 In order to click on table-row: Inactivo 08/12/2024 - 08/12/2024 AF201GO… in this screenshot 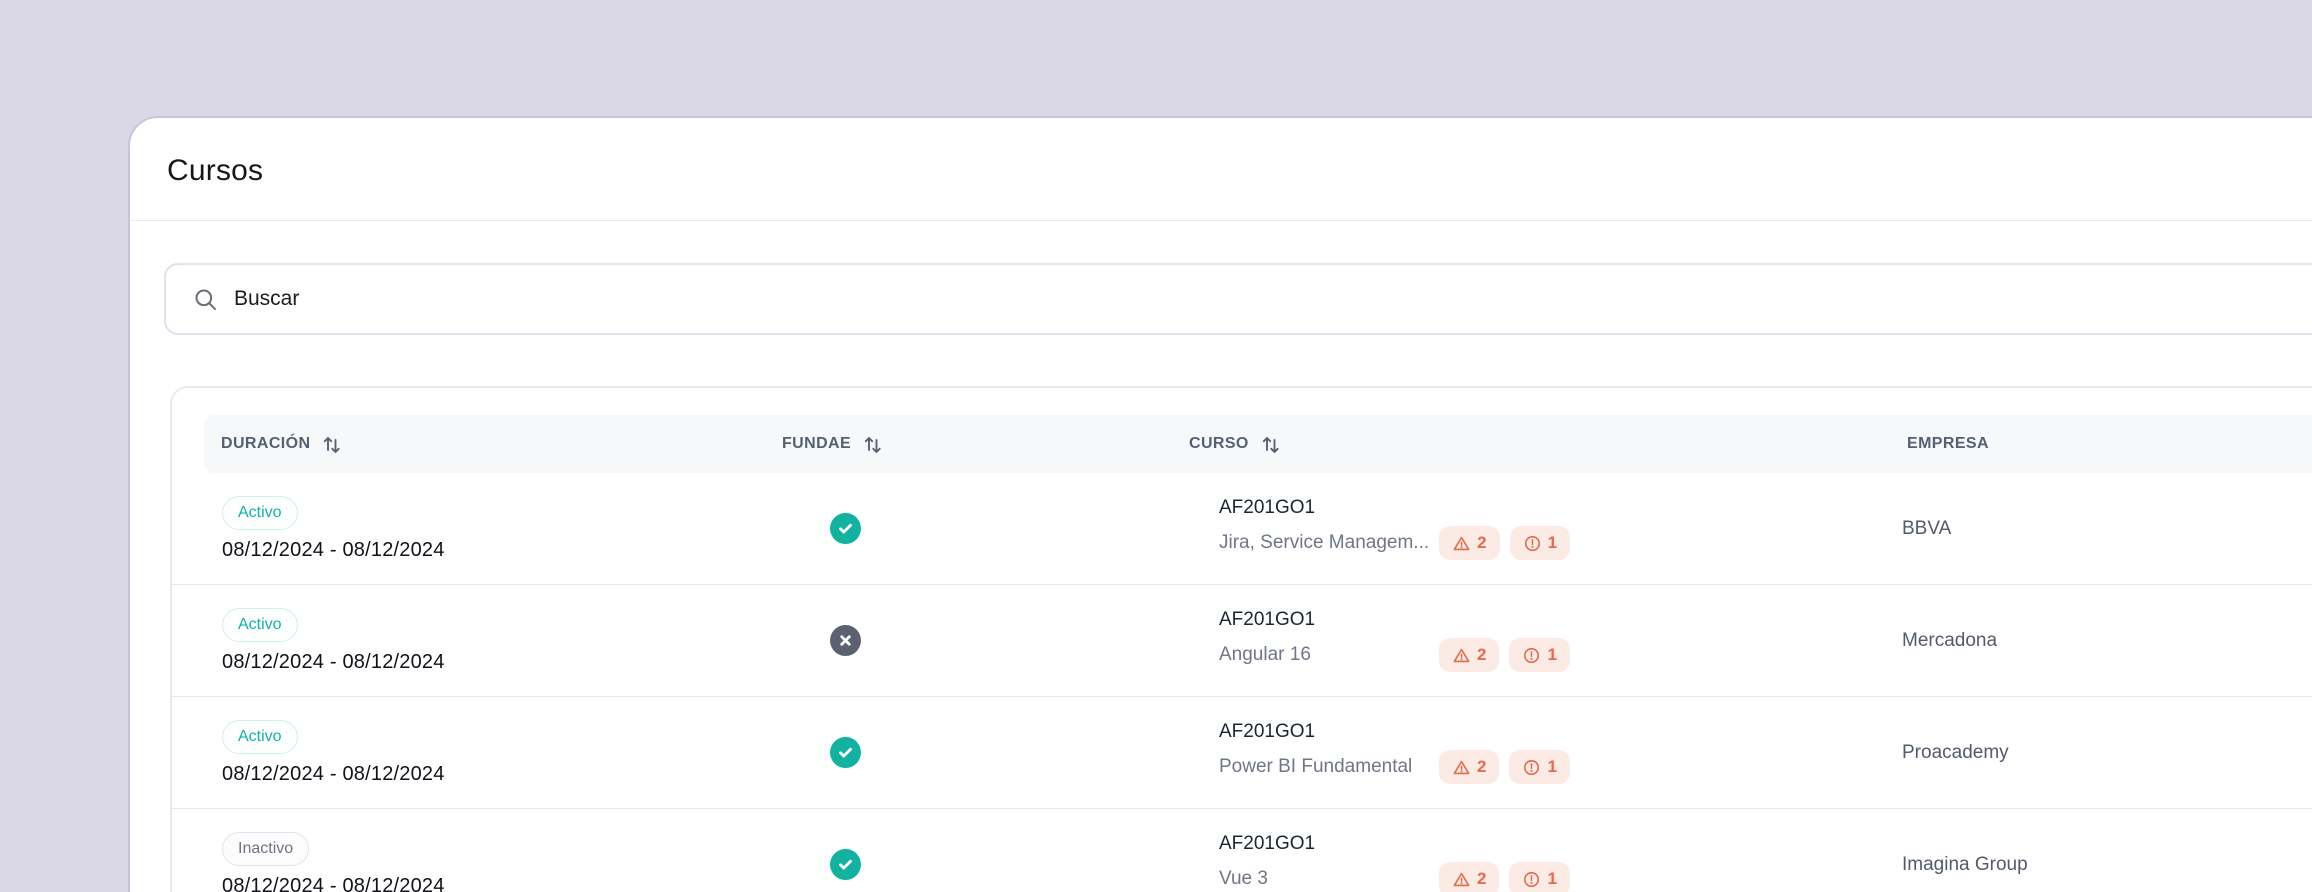, I will do `click(1242, 850)`.